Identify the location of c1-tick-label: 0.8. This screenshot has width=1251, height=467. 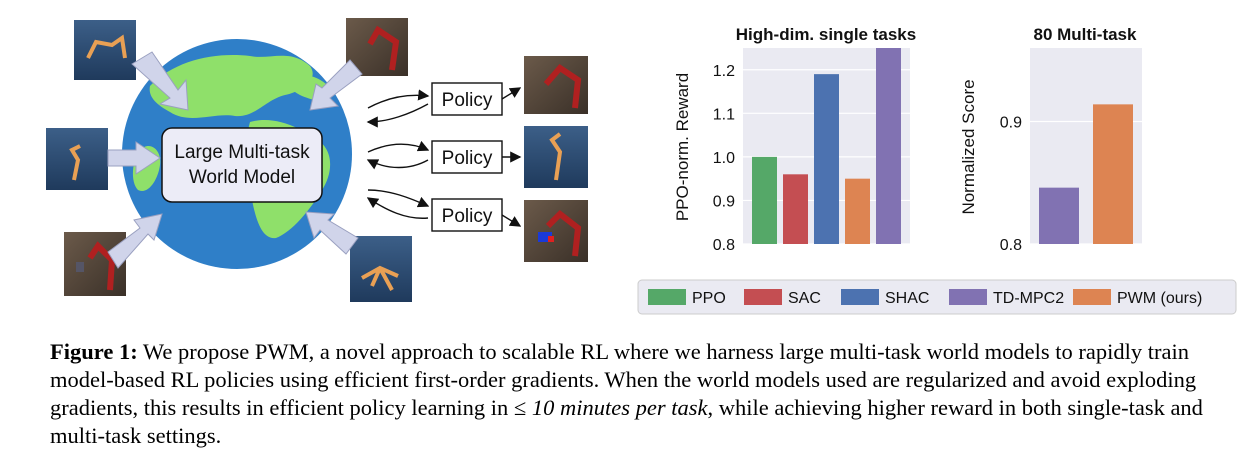
(724, 245).